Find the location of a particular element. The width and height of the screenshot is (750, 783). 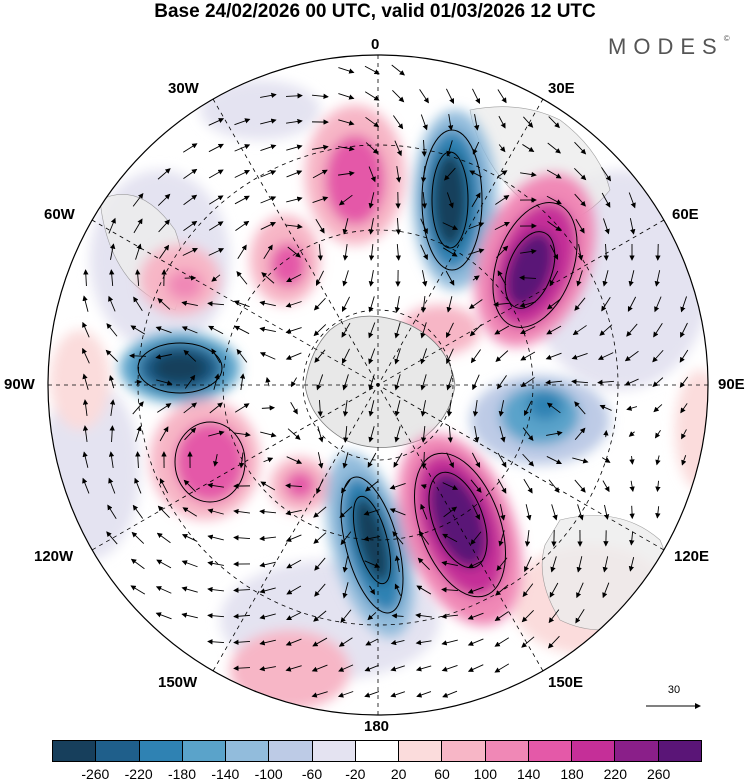

lon-label-30w: 30W is located at coordinates (183, 88).